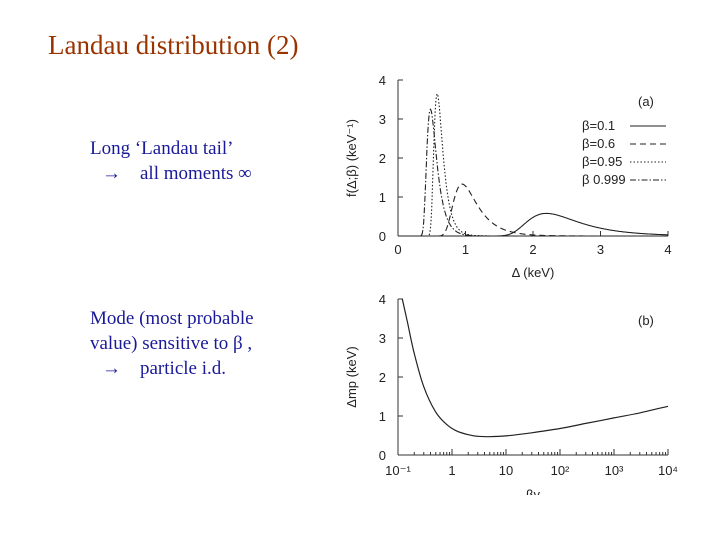  What do you see at coordinates (506, 470) in the screenshot?
I see `x-tick-label: 10` at bounding box center [506, 470].